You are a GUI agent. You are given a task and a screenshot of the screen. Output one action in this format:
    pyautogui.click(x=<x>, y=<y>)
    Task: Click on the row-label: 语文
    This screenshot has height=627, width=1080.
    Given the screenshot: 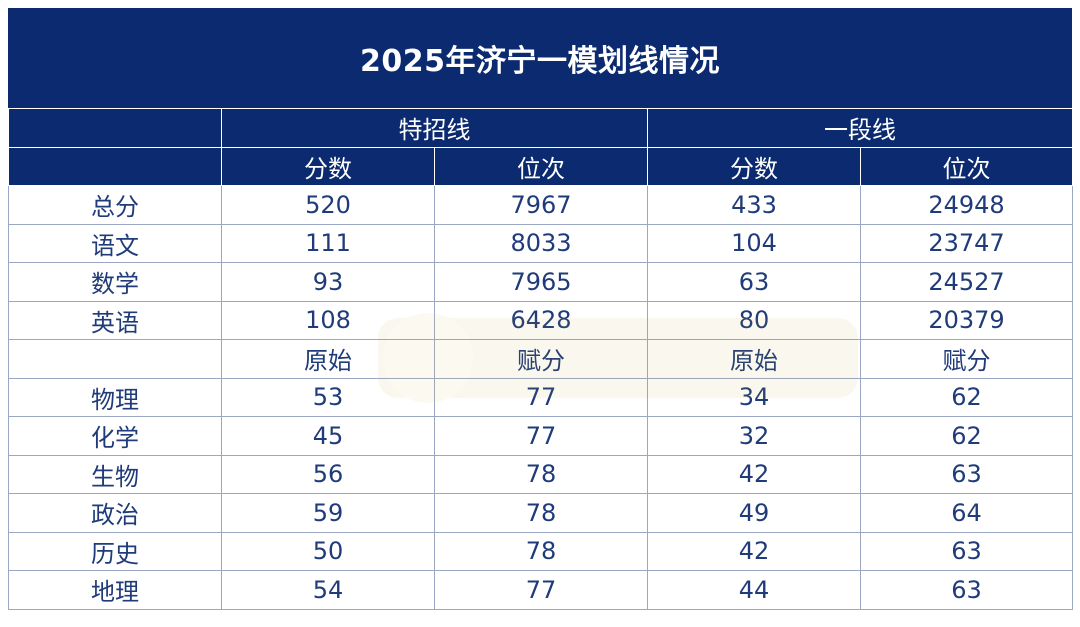 What is the action you would take?
    pyautogui.click(x=115, y=243)
    